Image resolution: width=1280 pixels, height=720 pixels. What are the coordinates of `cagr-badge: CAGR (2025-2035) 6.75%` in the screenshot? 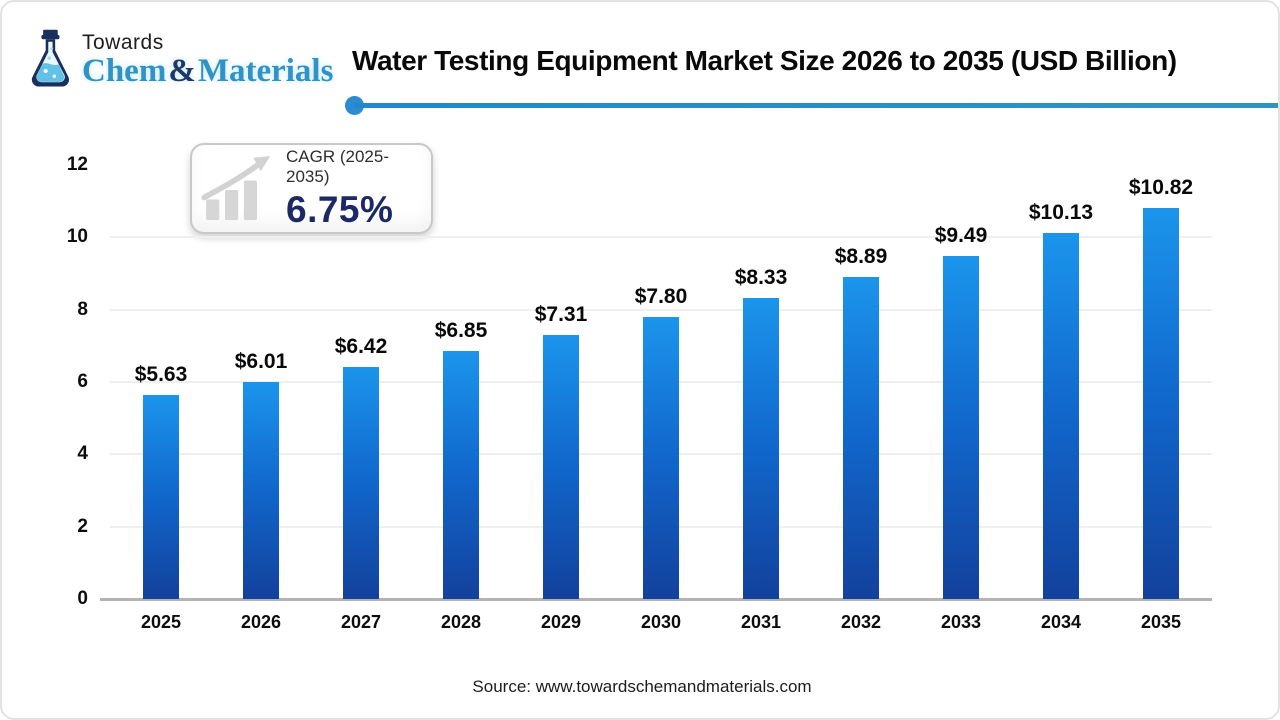 It's located at (311, 188).